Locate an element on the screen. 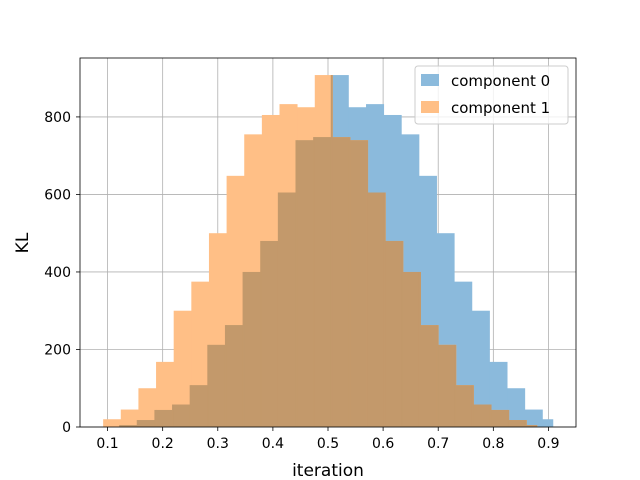 The width and height of the screenshot is (640, 480). y-tick-label: 600 is located at coordinates (57, 195).